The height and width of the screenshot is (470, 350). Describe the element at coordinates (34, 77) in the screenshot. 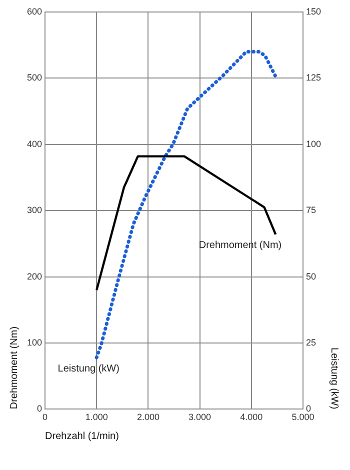

I see `y-tick-label: 500` at that location.